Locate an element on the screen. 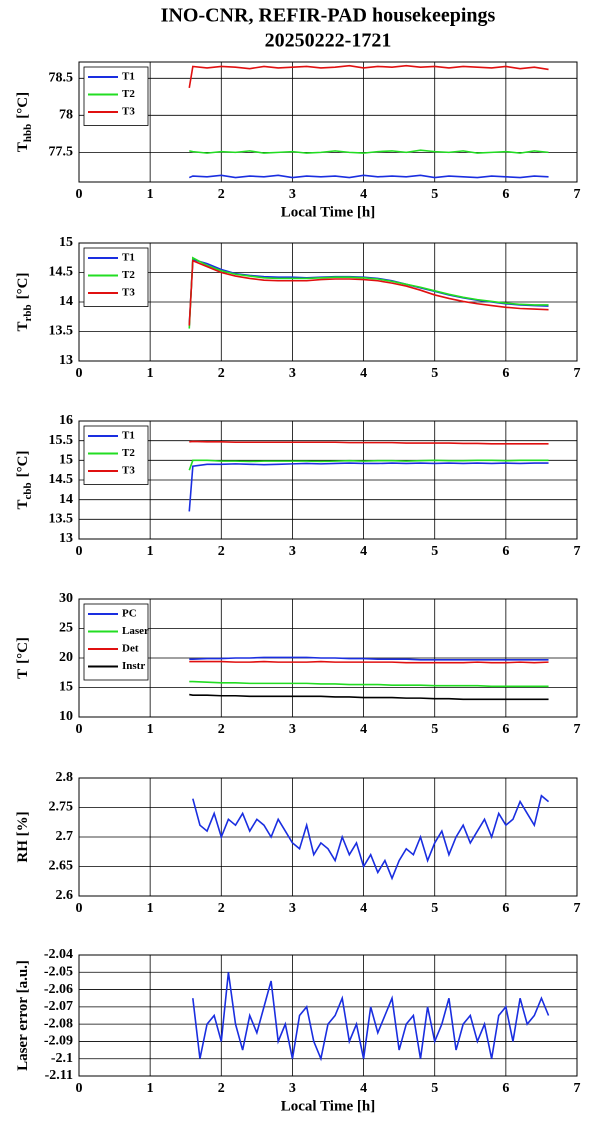  y-tick-label: 30 is located at coordinates (66, 598).